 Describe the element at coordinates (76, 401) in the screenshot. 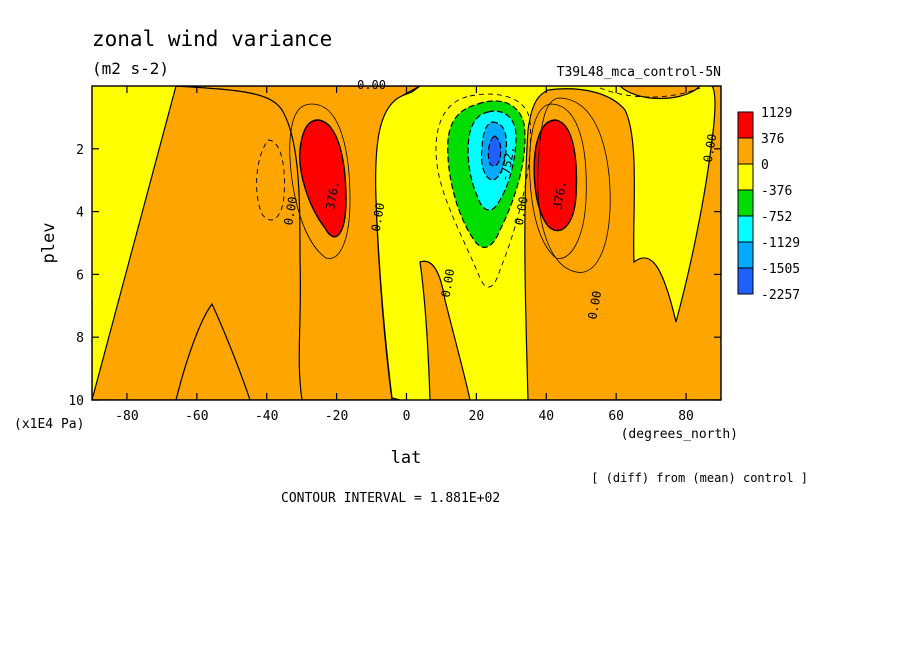

I see `y-tick-label: 10` at that location.